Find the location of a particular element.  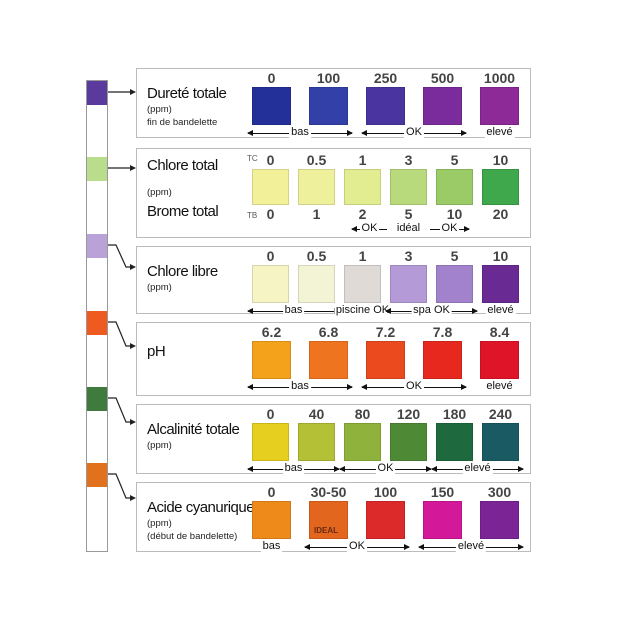

value-label-secondary: 0 is located at coordinates (270, 214).